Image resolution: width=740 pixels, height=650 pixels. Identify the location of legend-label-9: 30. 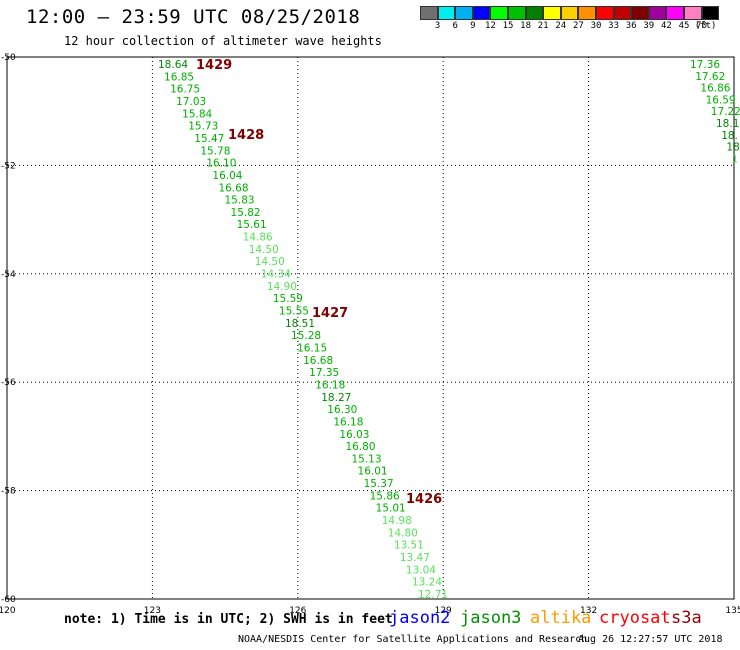
(596, 26).